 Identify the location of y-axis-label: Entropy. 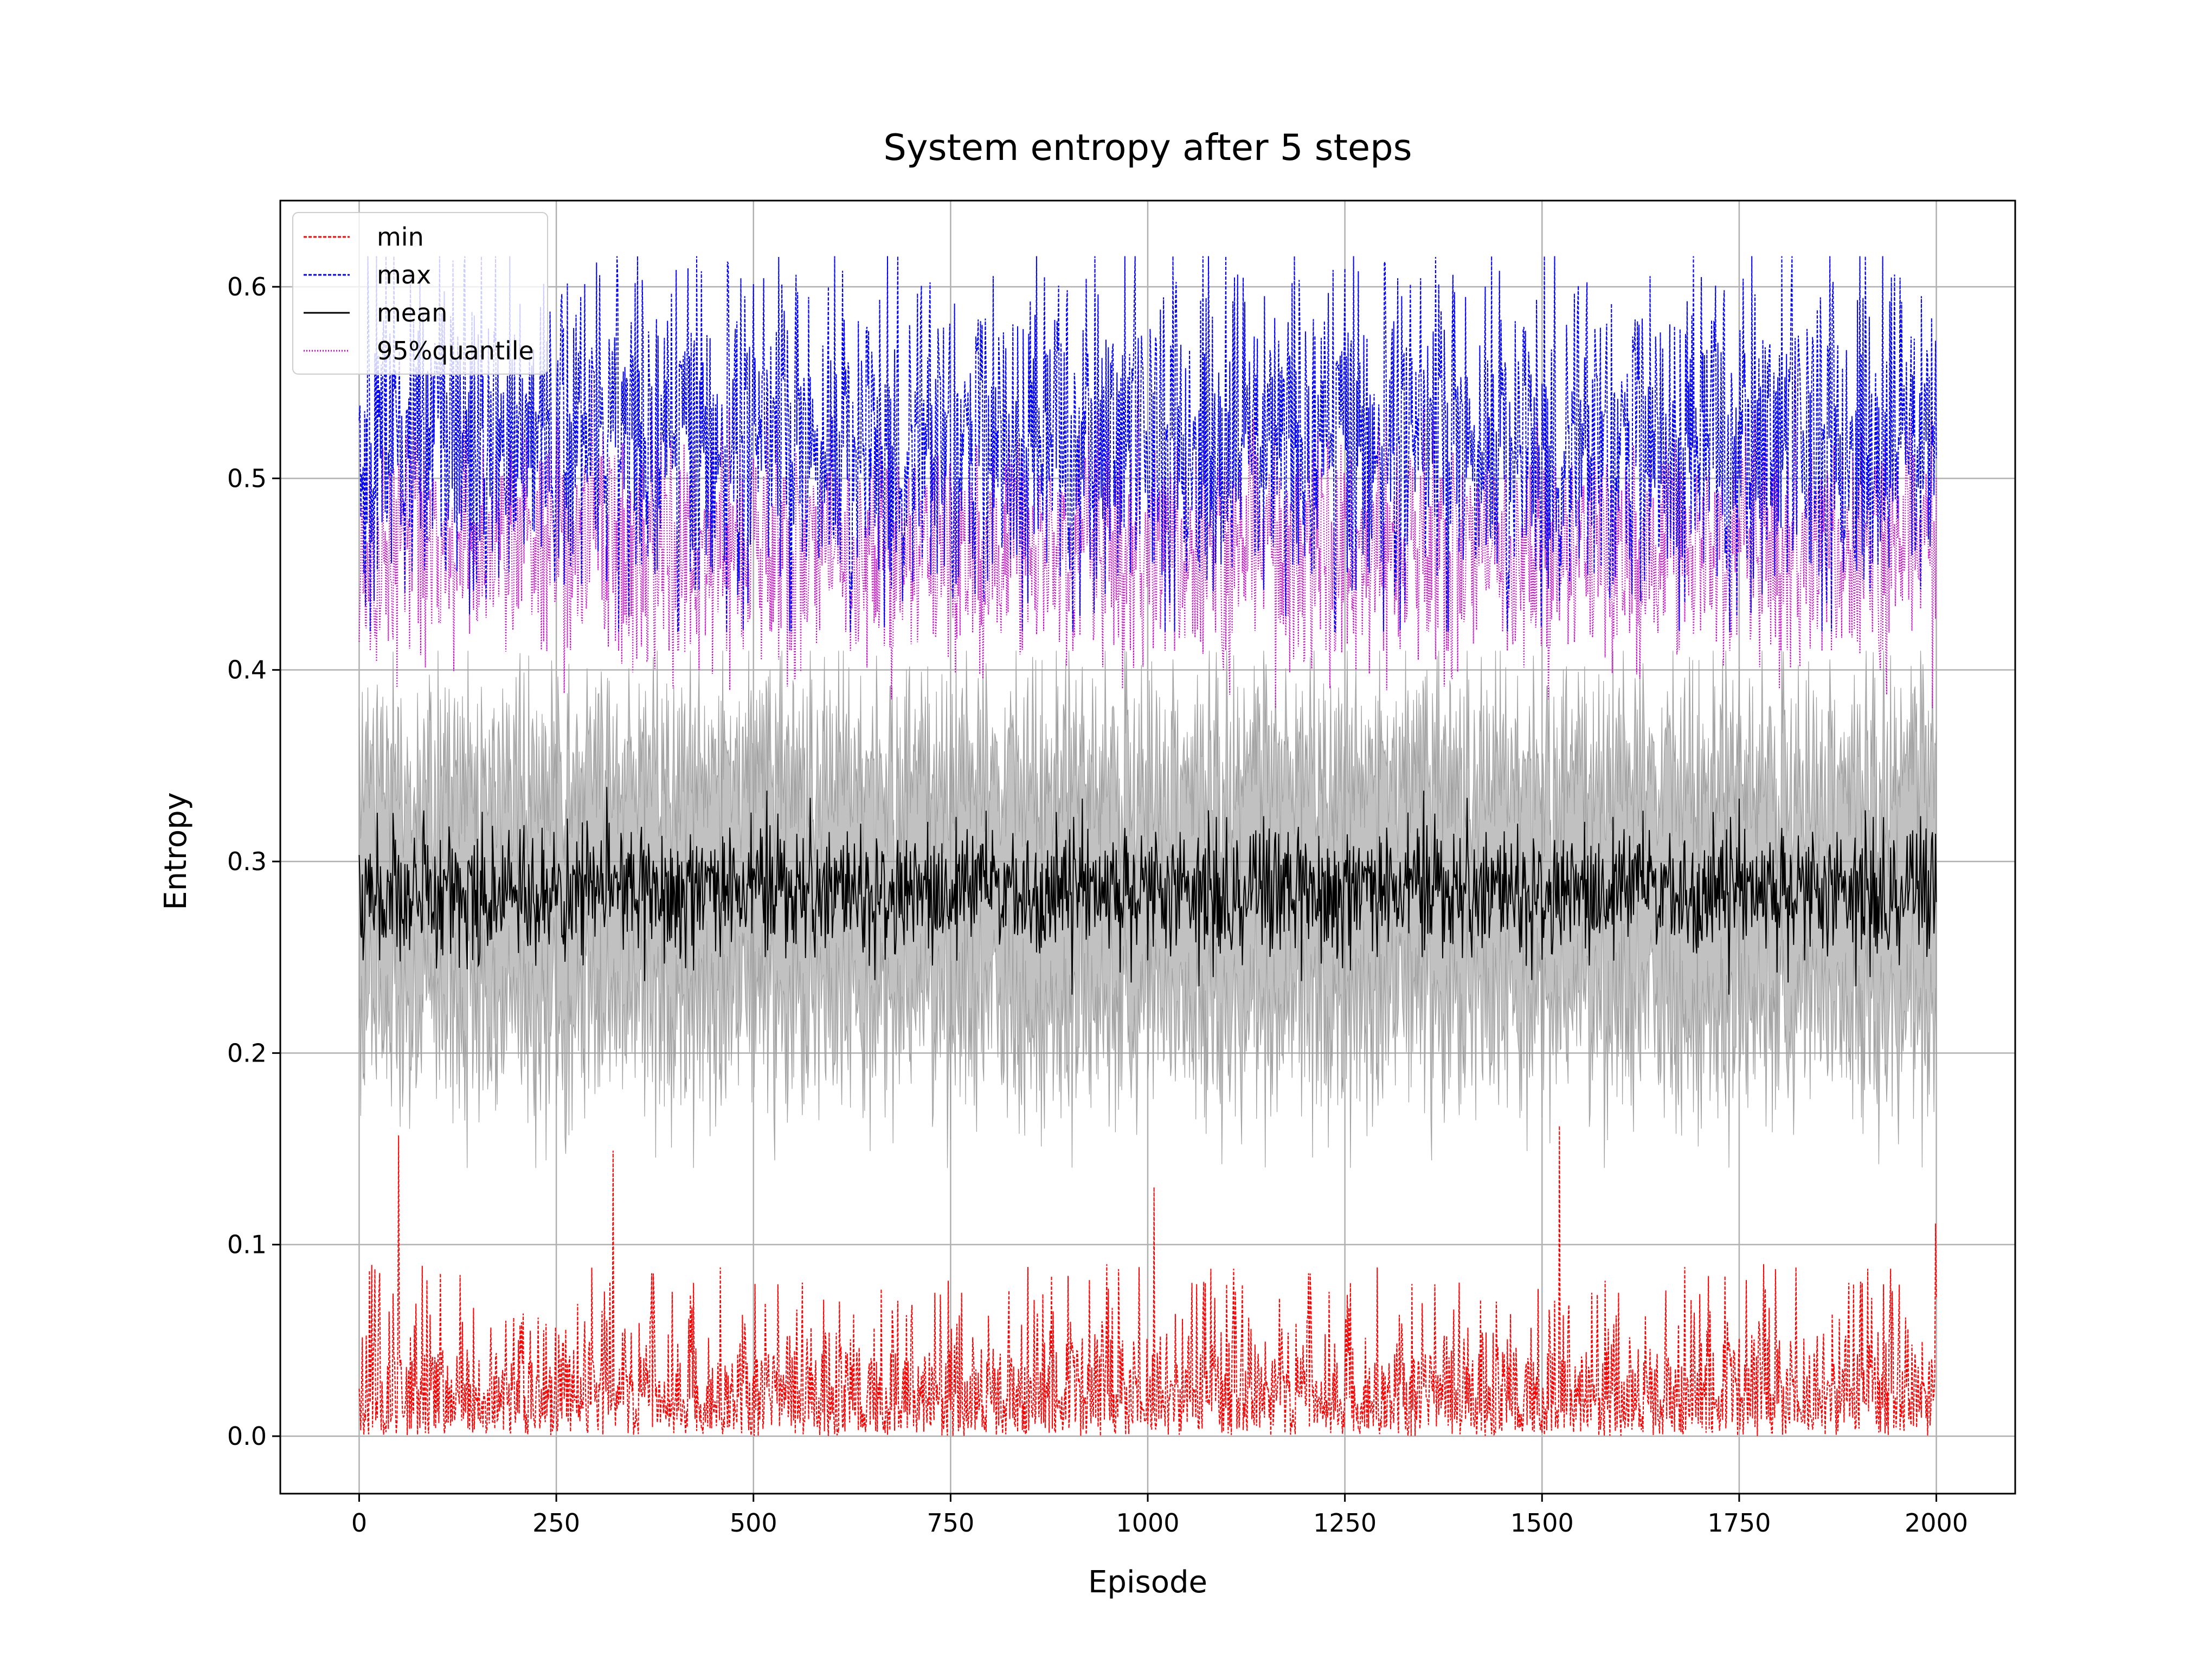
(176, 851).